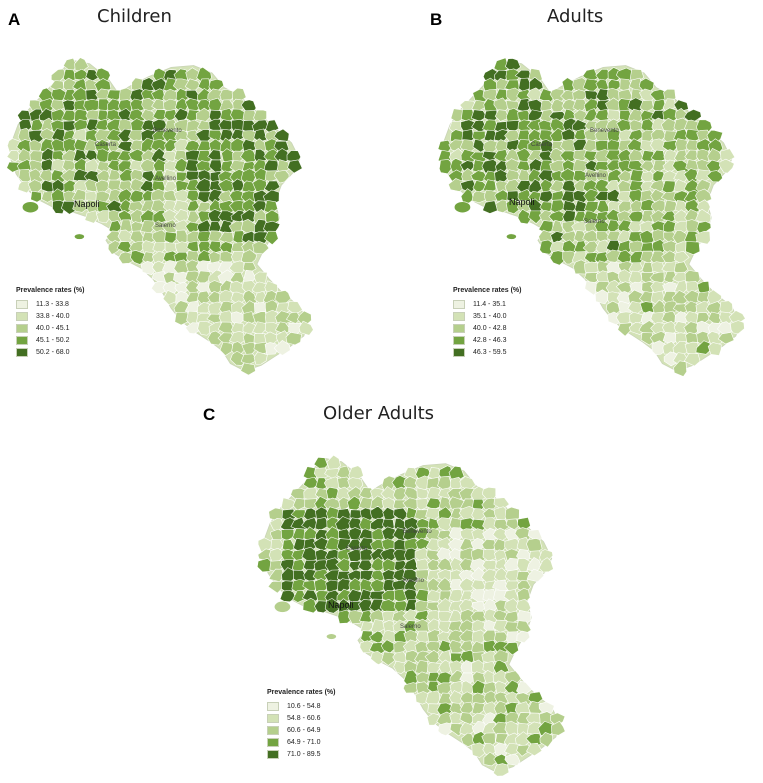 The image size is (763, 783). What do you see at coordinates (489, 304) in the screenshot?
I see `legend-range-label: 11.4 - 35.1` at bounding box center [489, 304].